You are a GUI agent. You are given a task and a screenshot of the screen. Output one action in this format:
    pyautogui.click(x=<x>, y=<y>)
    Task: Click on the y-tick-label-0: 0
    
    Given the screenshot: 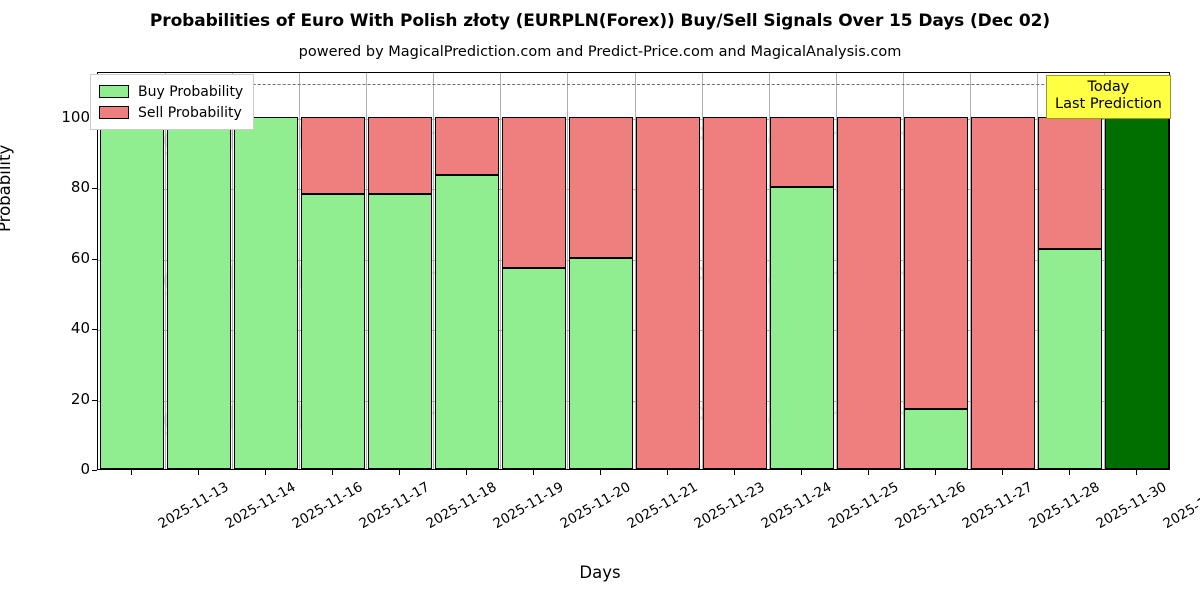 What is the action you would take?
    pyautogui.click(x=85, y=469)
    